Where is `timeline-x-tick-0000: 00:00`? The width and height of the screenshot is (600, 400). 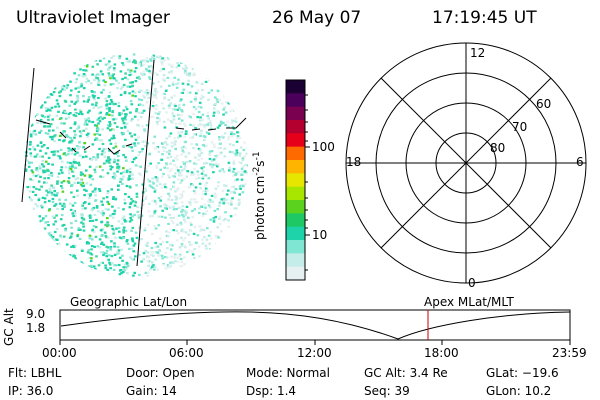 timeline-x-tick-0000: 00:00 is located at coordinates (59, 353).